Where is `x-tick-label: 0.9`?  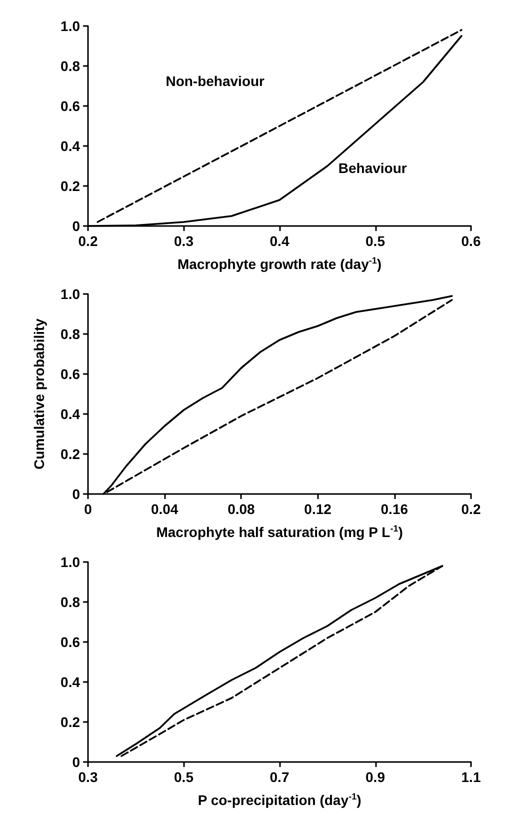
x-tick-label: 0.9 is located at coordinates (376, 777).